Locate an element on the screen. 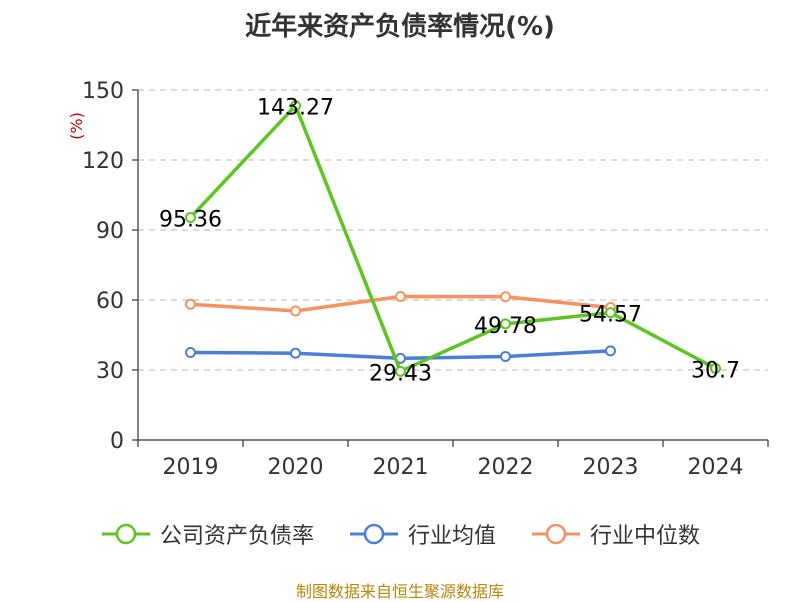  legend-item-company: 公司资产负债率 is located at coordinates (207, 534).